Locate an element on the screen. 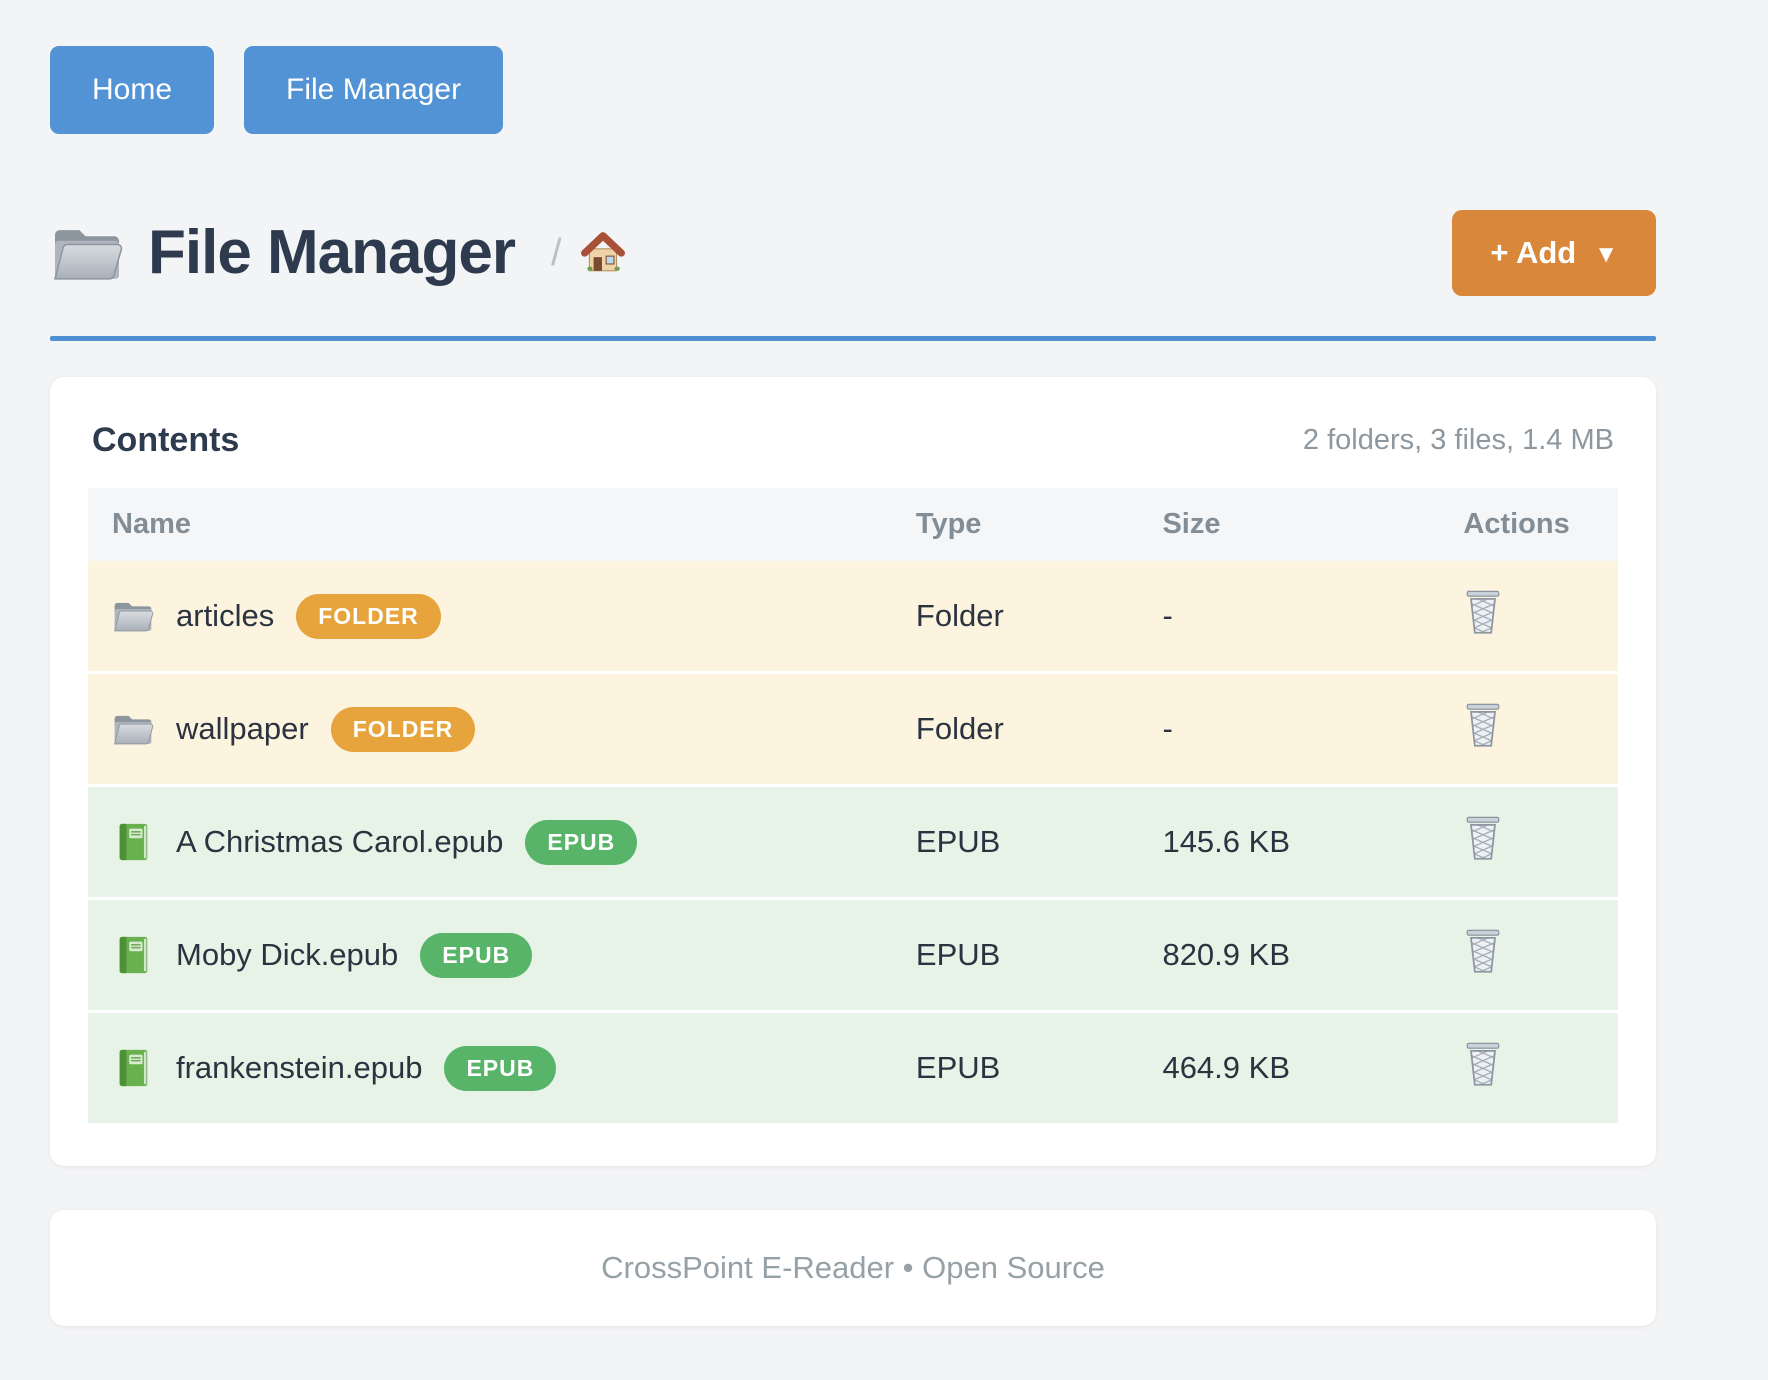  table-row: frankenstein.epub EPUB EPUB 464.9 KB is located at coordinates (853, 1068).